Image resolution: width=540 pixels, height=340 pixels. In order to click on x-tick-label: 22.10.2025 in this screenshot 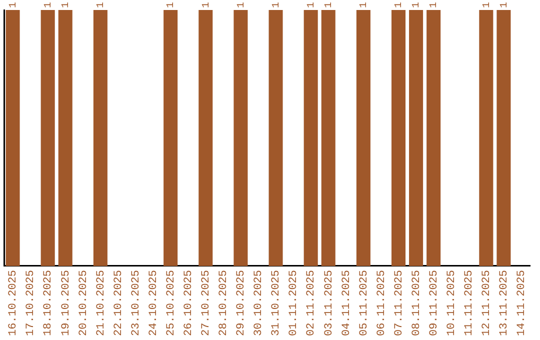, I will do `click(118, 303)`.